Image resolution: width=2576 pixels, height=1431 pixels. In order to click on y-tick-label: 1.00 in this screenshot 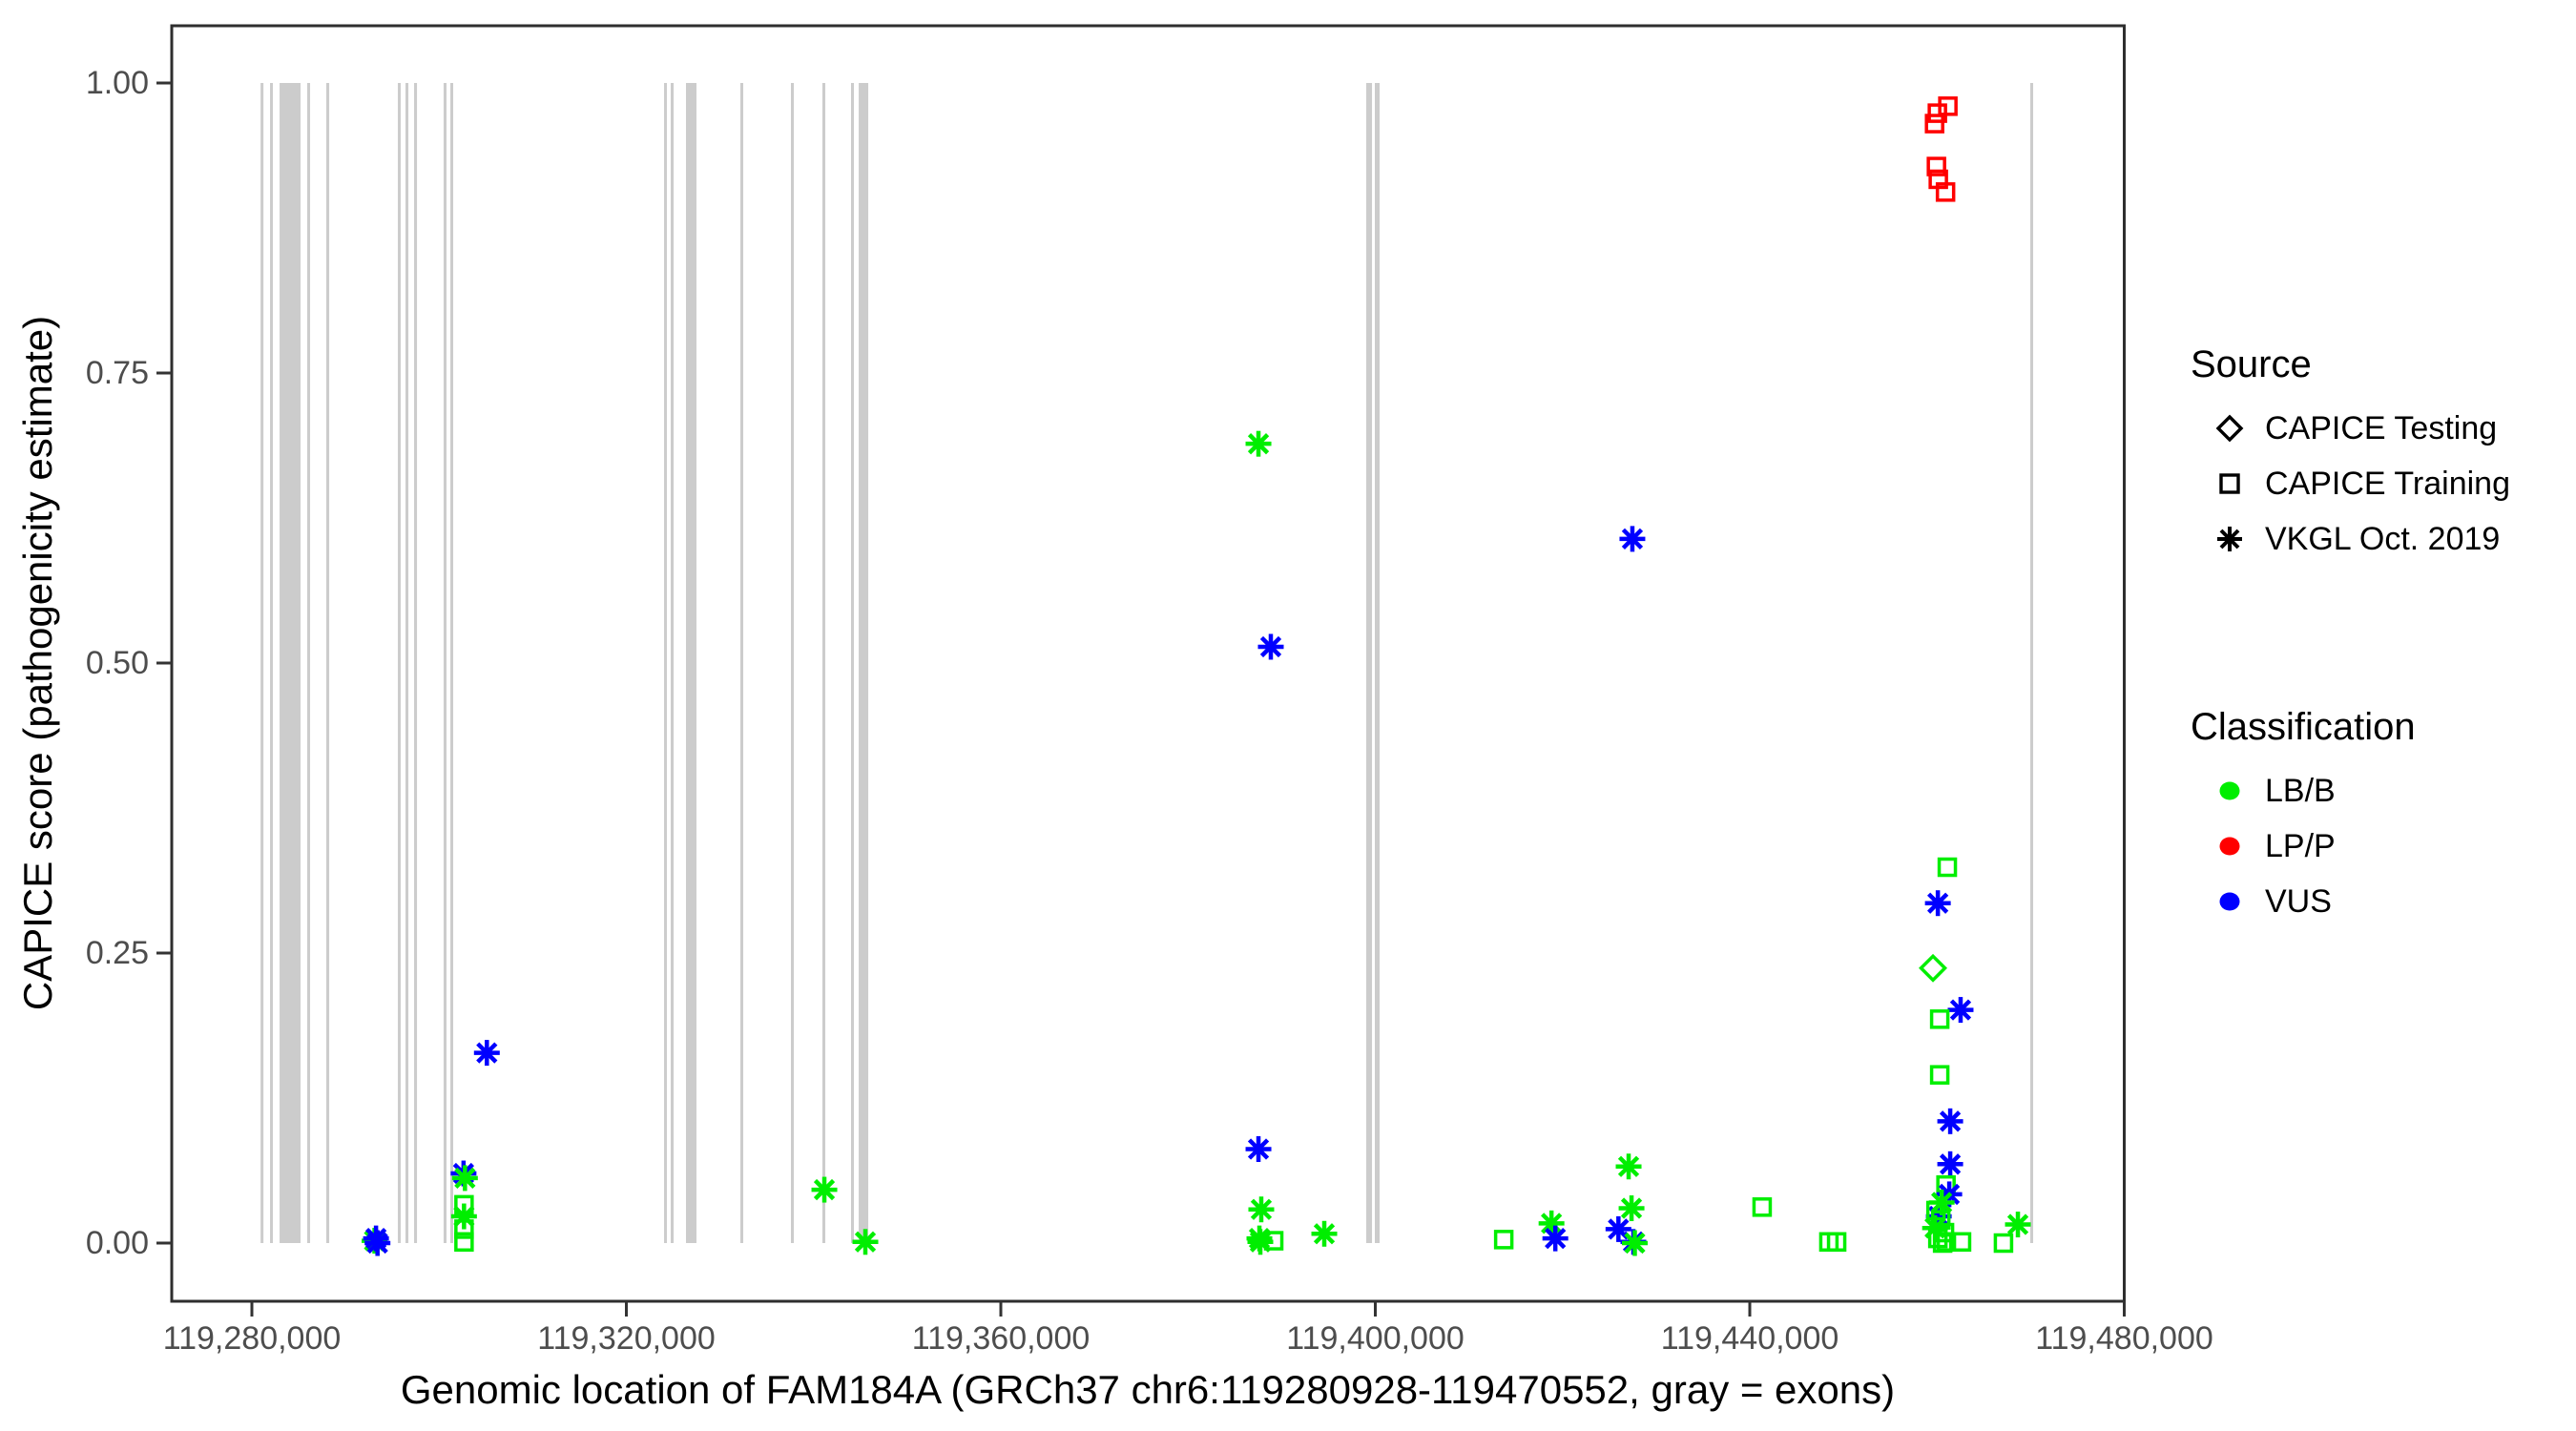, I will do `click(117, 83)`.